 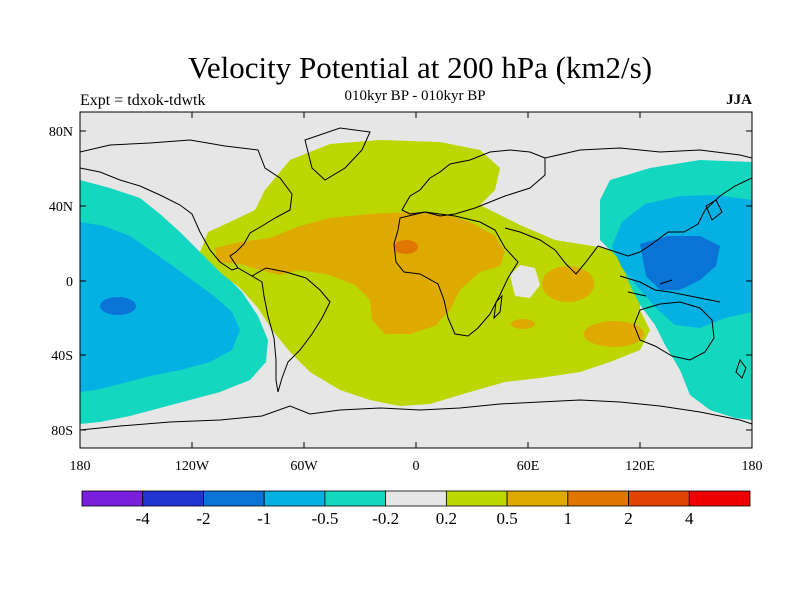 I want to click on season-label: JJA, so click(x=739, y=100).